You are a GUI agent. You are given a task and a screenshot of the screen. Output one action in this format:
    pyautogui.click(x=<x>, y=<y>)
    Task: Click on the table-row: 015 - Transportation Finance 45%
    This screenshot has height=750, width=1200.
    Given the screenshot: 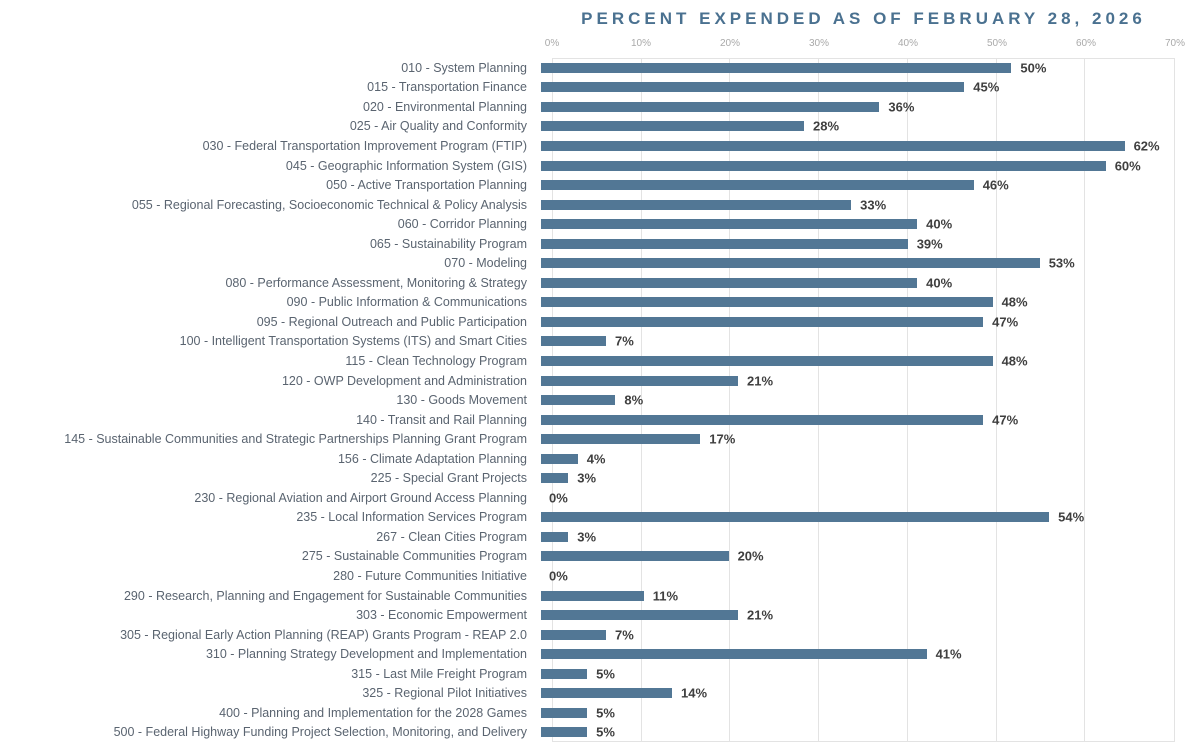 What is the action you would take?
    pyautogui.click(x=600, y=88)
    